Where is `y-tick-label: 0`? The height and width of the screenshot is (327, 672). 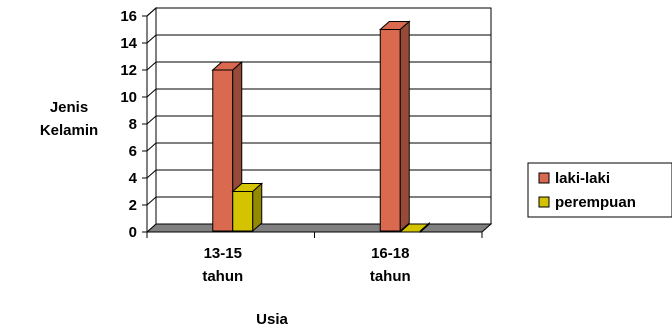 y-tick-label: 0 is located at coordinates (133, 232).